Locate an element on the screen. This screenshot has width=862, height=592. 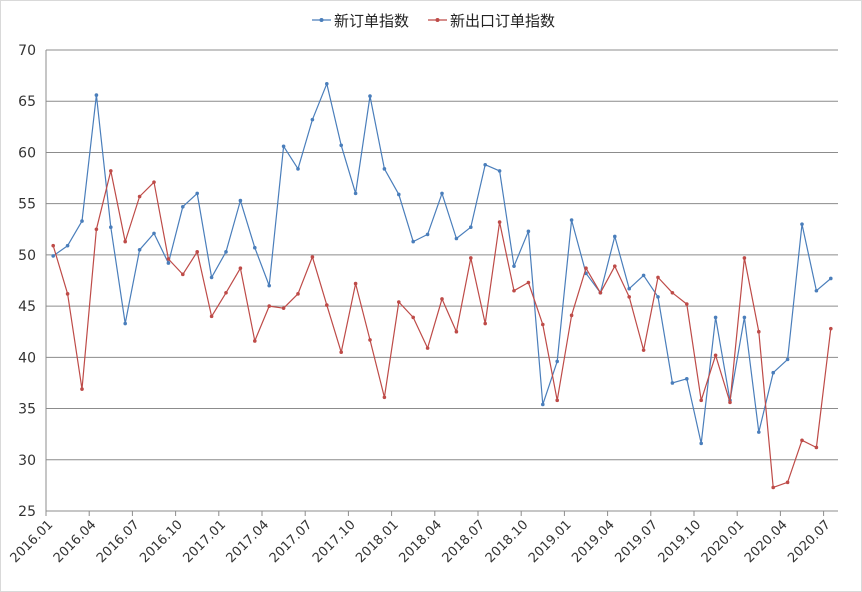
y-tick-label: 40 is located at coordinates (27, 358).